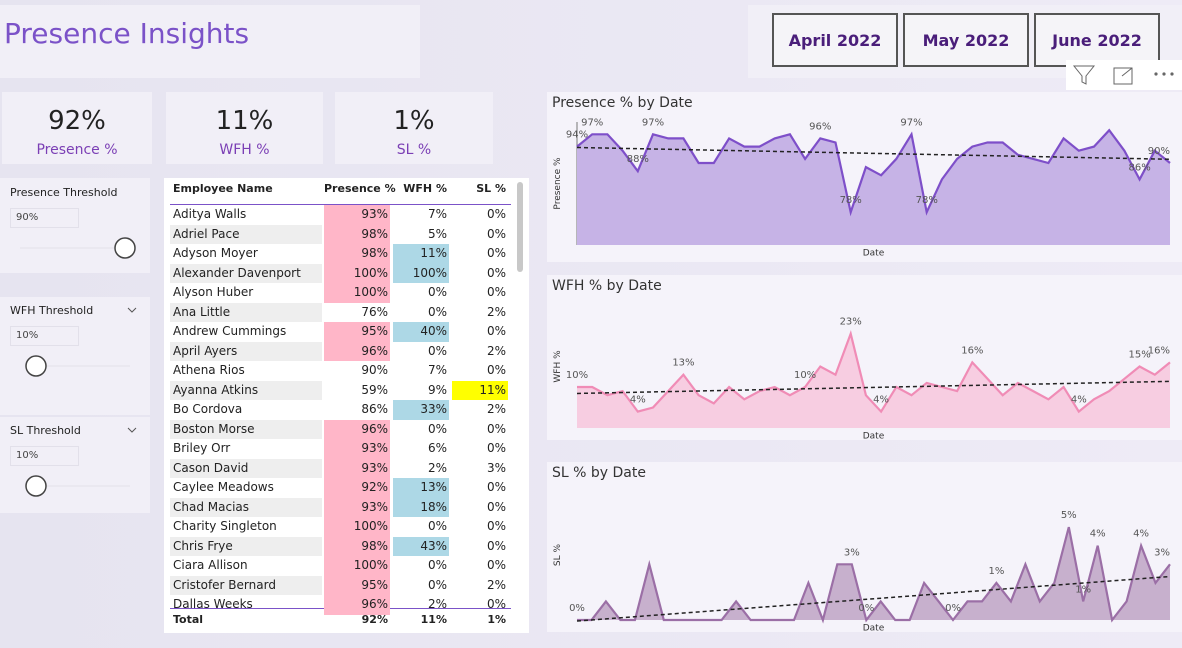 The width and height of the screenshot is (1182, 648). I want to click on data-label: 23%, so click(851, 322).